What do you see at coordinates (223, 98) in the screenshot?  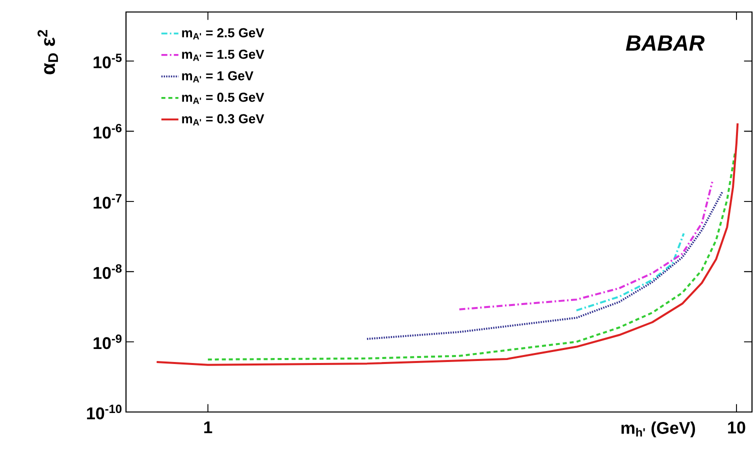 I see `legend-label: m$_{A'}$ = 0.5 GeV` at bounding box center [223, 98].